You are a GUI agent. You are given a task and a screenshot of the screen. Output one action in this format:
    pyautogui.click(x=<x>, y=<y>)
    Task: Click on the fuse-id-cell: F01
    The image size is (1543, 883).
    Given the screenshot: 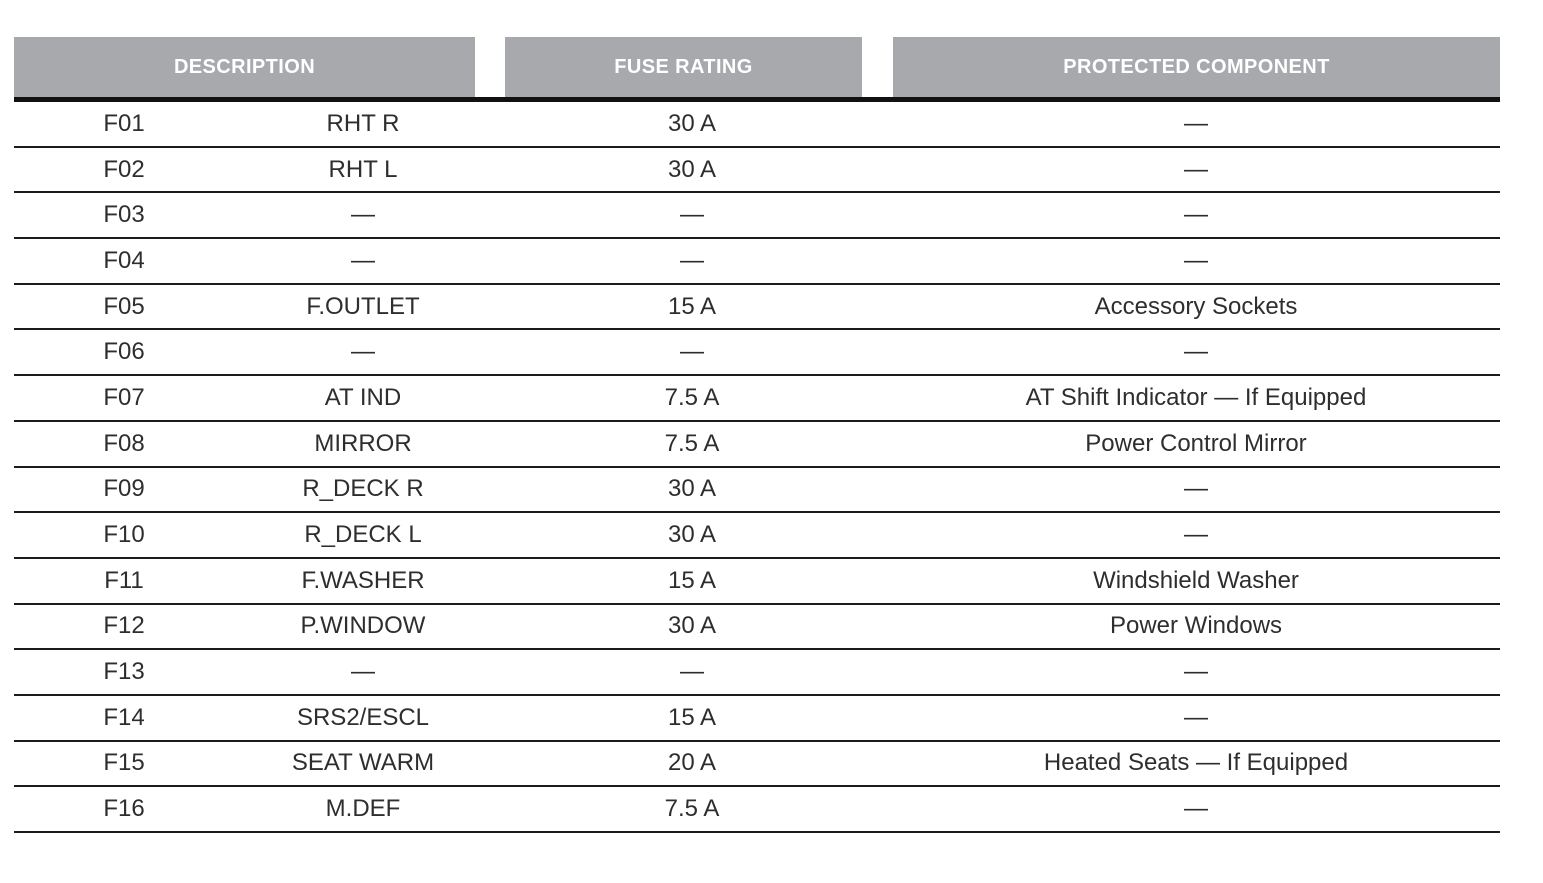 What is the action you would take?
    pyautogui.click(x=124, y=123)
    